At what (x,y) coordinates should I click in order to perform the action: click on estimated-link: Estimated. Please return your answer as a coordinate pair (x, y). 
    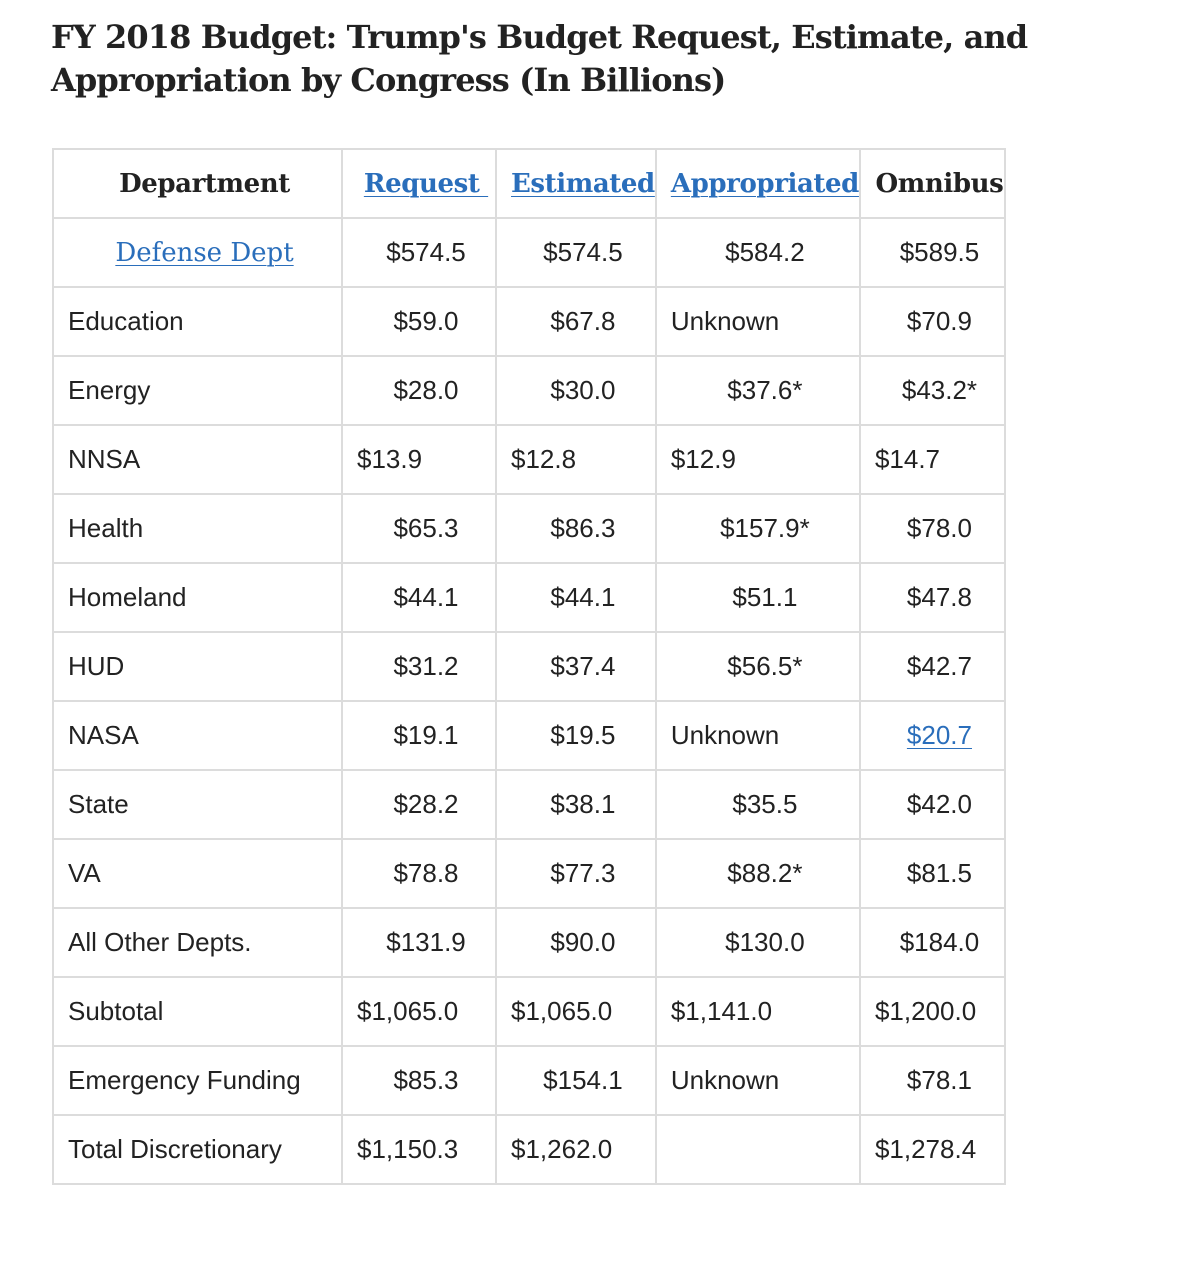
    Looking at the image, I should click on (583, 183).